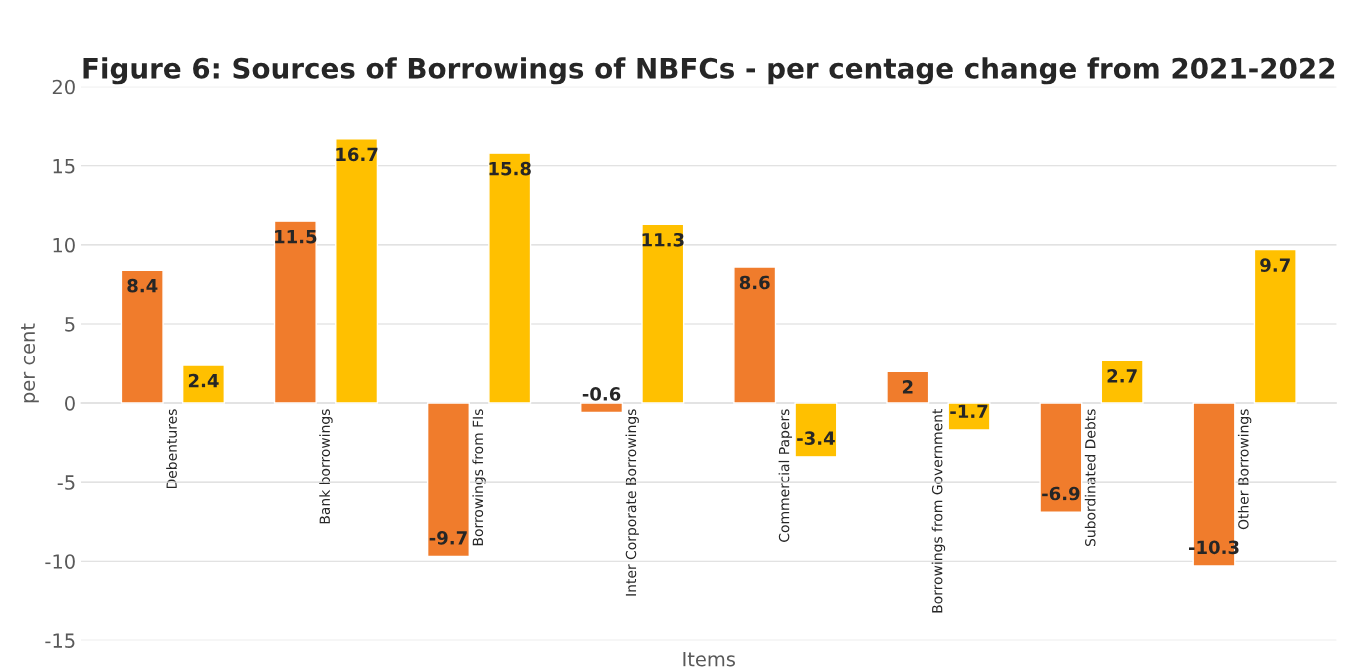 The width and height of the screenshot is (1350, 667). Describe the element at coordinates (754, 282) in the screenshot. I see `data-label: 8.6` at that location.